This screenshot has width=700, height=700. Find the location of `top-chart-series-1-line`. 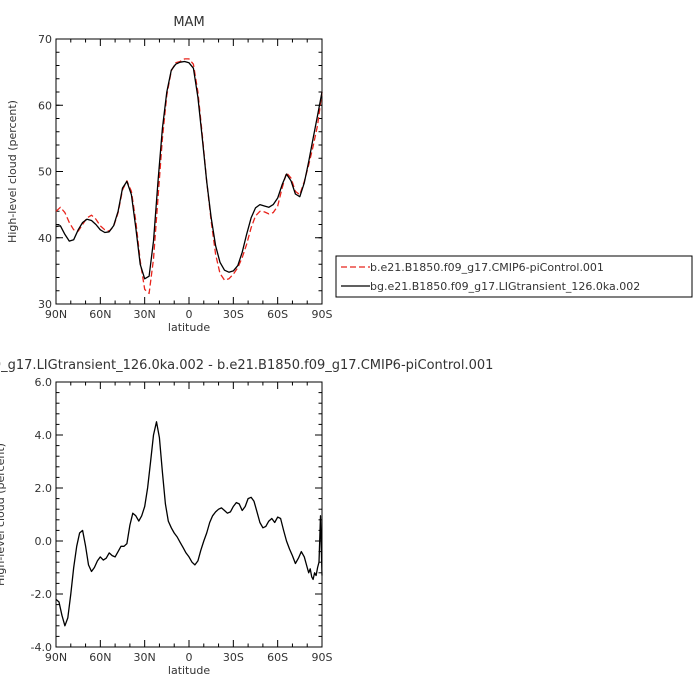

top-chart-series-1-line is located at coordinates (189, 176).